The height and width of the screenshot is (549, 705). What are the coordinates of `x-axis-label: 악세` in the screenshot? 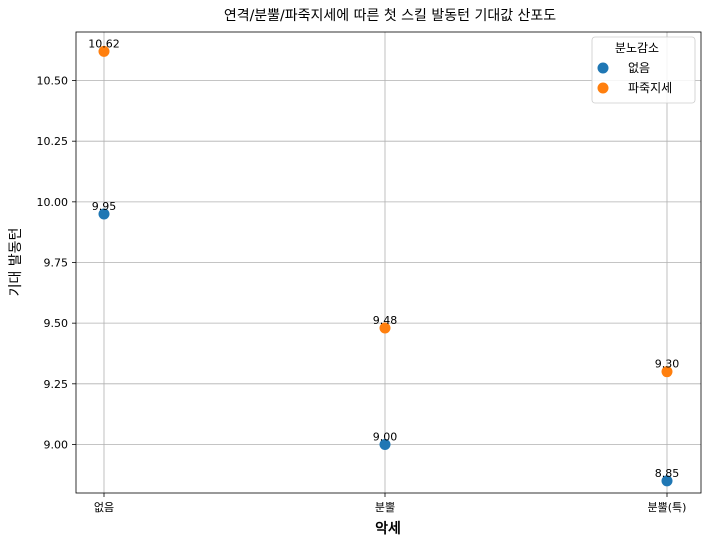 It's located at (388, 528).